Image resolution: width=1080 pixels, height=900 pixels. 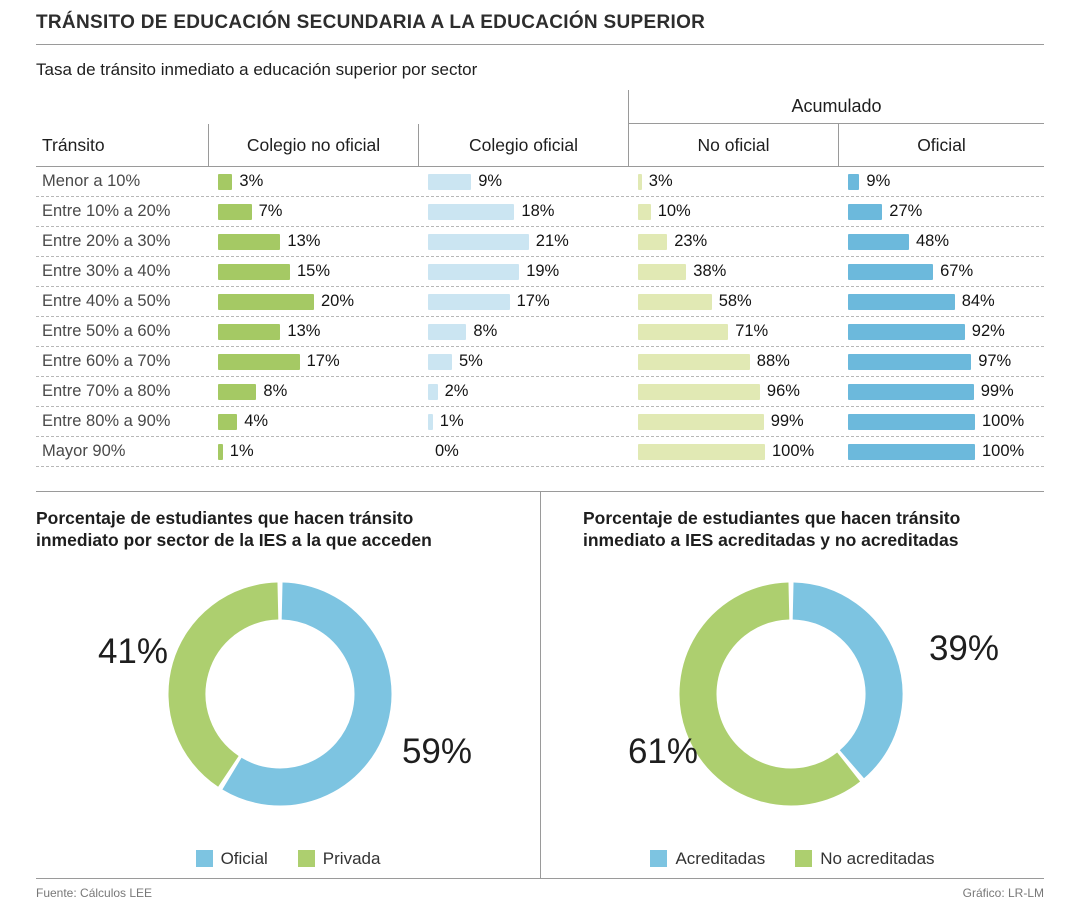 What do you see at coordinates (733, 181) in the screenshot?
I see `bar-cell: 3%` at bounding box center [733, 181].